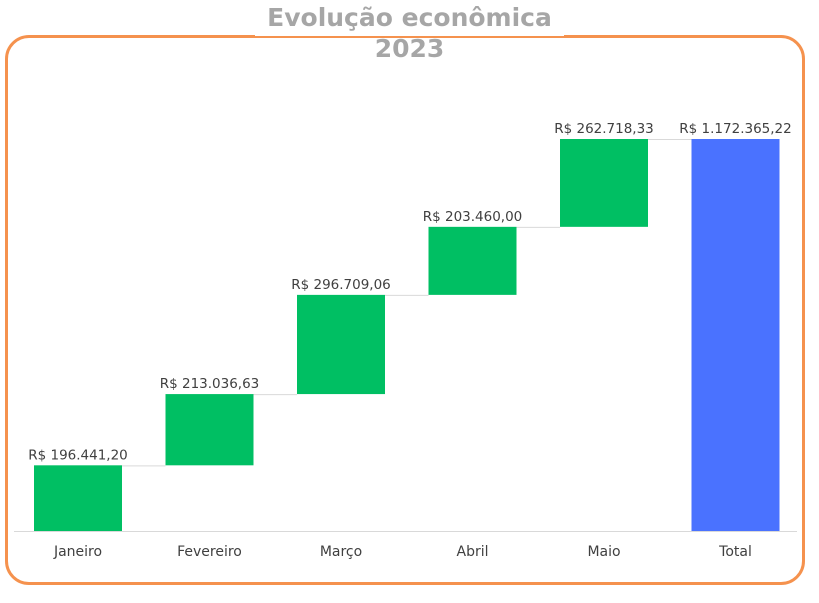  Describe the element at coordinates (341, 552) in the screenshot. I see `x-tick-label-março: Março` at that location.